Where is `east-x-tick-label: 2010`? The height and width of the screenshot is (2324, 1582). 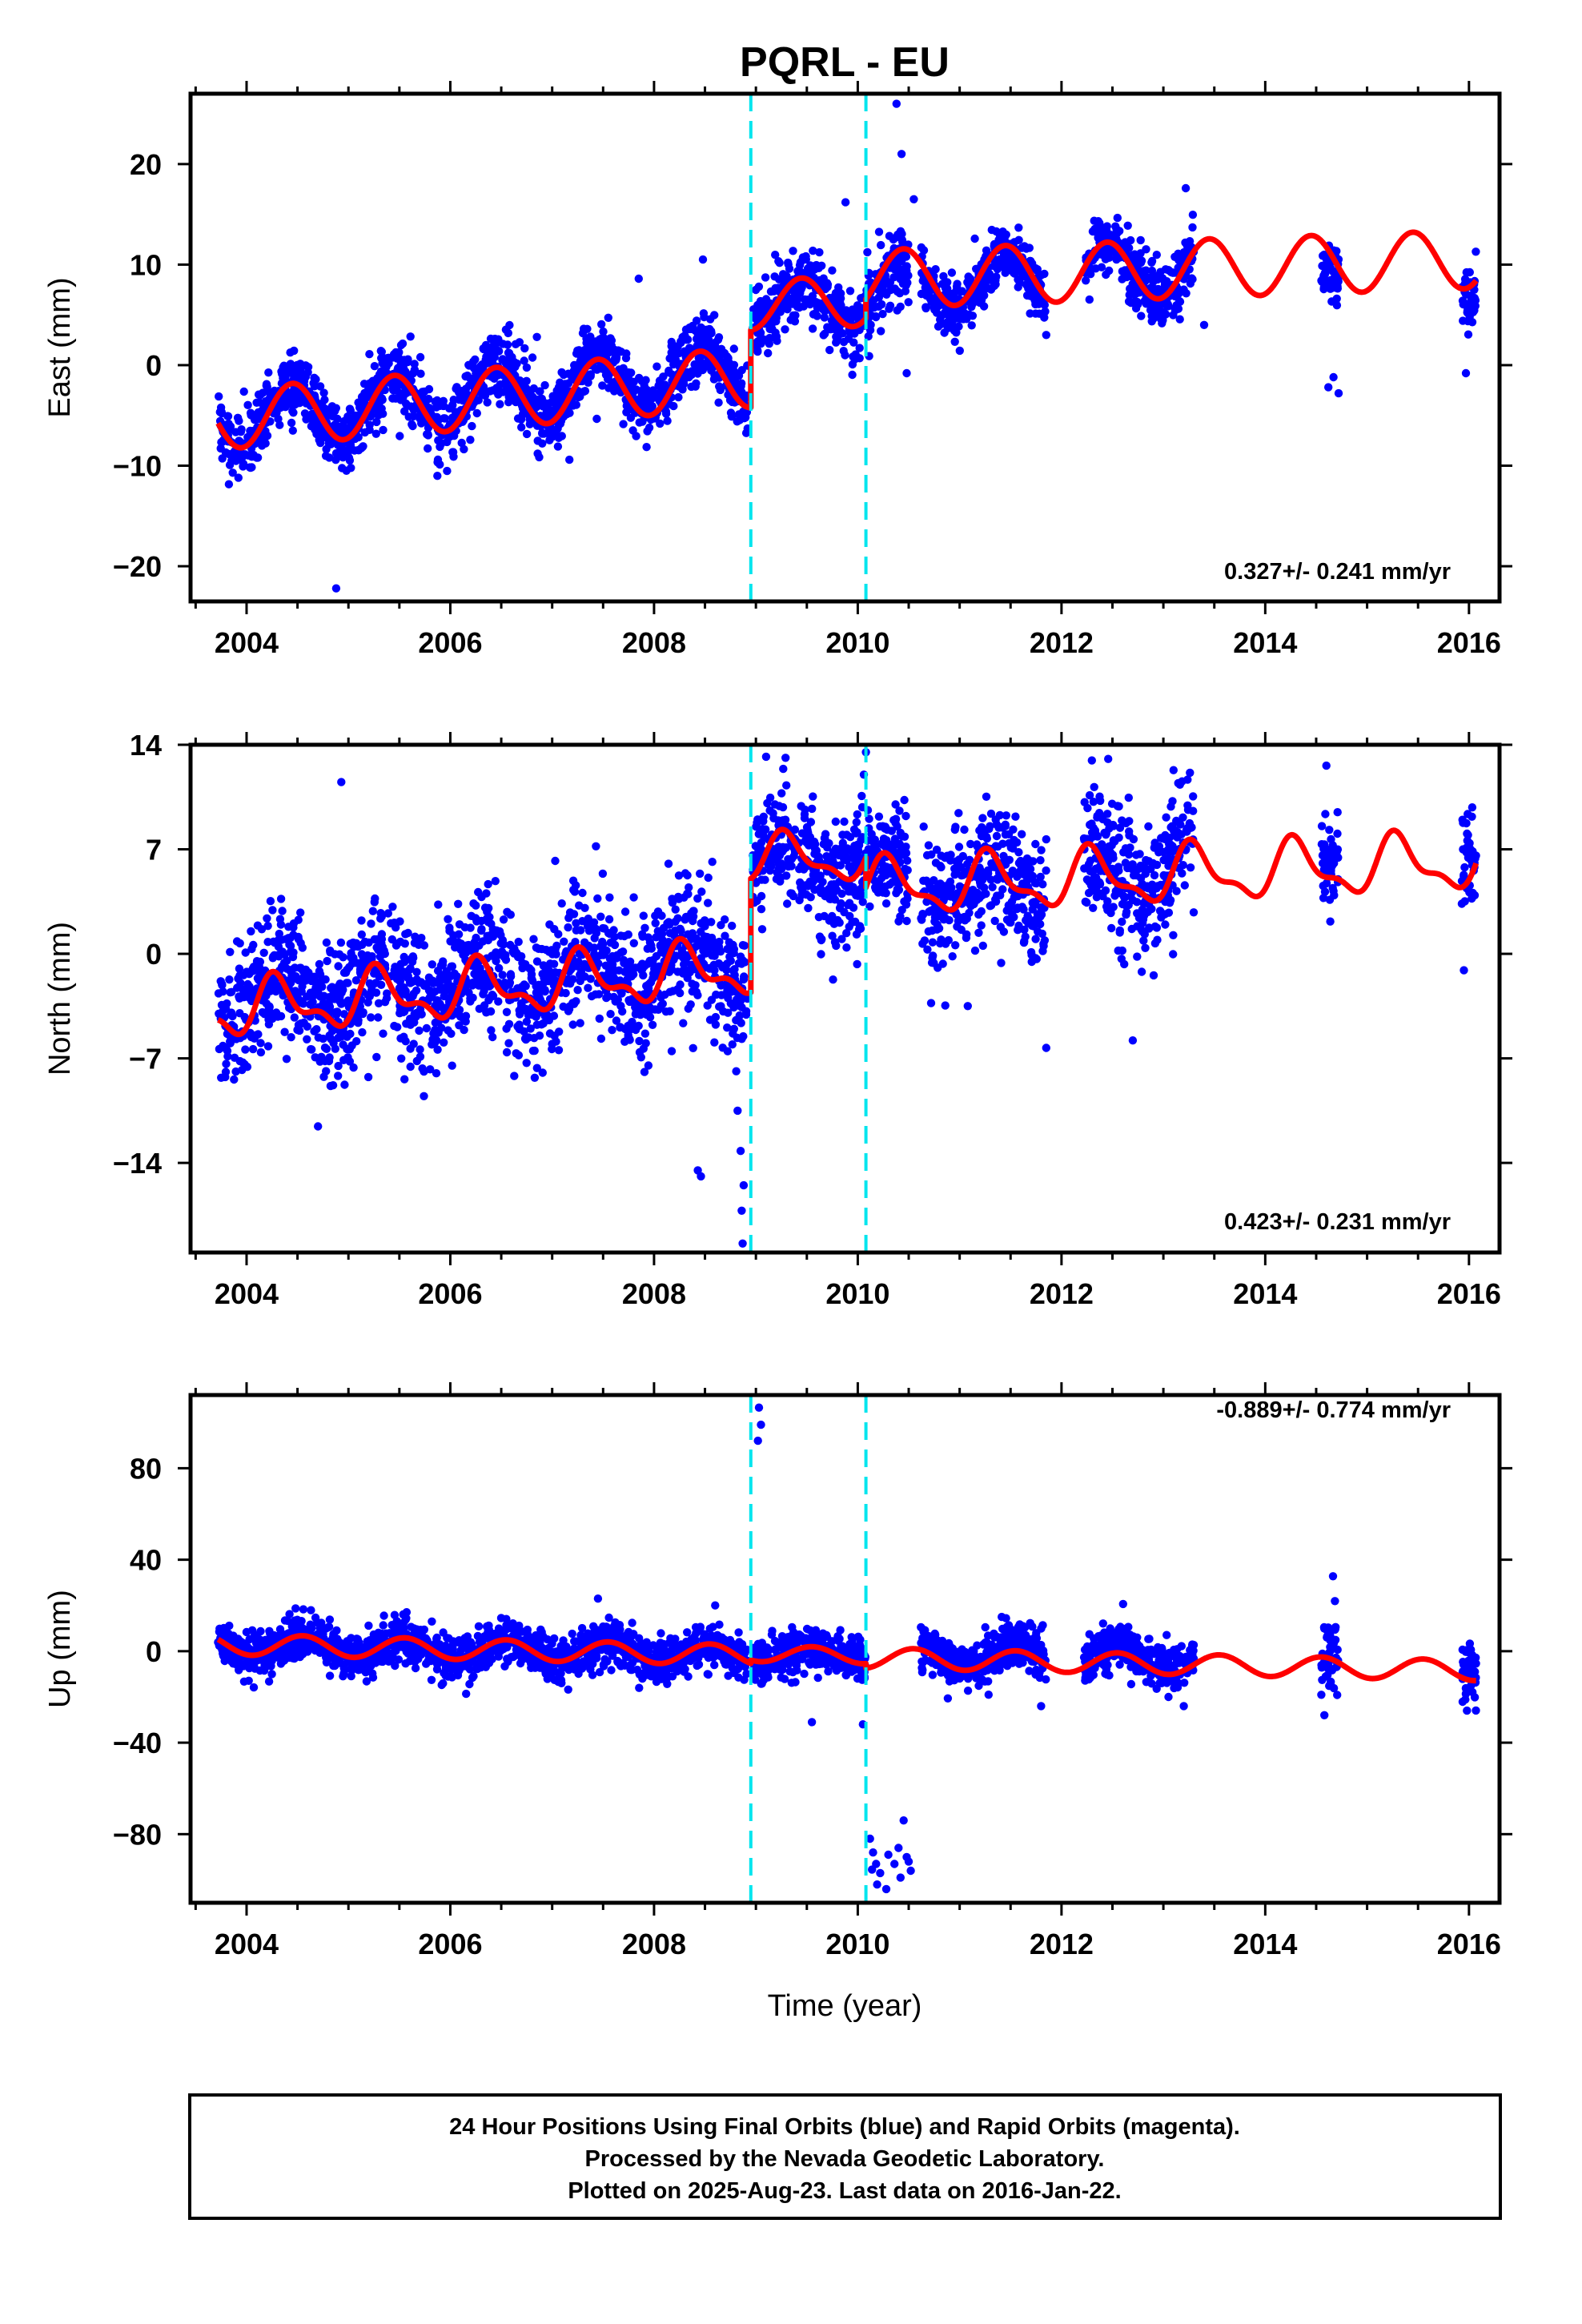 east-x-tick-label: 2010 is located at coordinates (857, 642).